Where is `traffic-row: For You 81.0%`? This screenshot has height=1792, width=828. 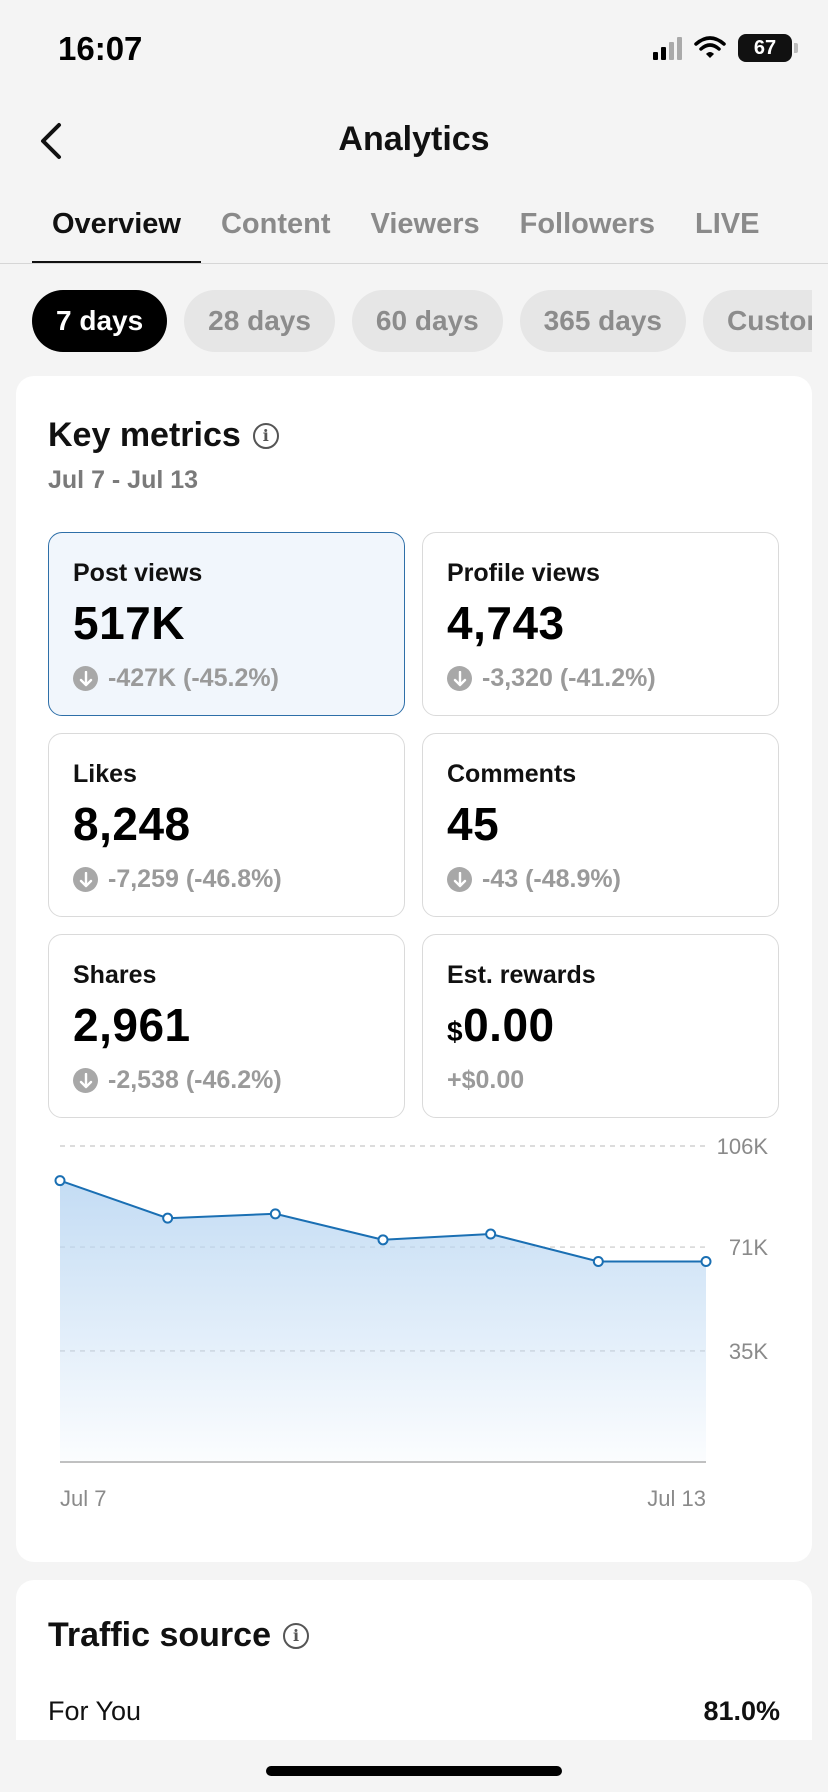 traffic-row: For You 81.0% is located at coordinates (414, 1711).